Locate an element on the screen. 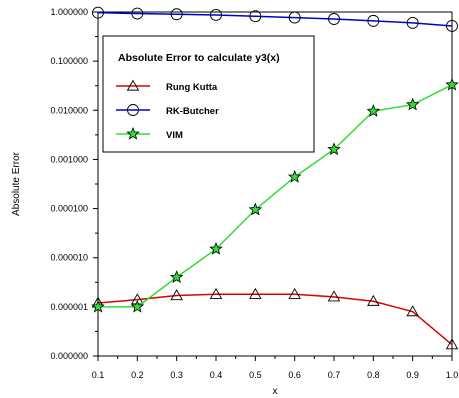 The image size is (459, 398). x-axis-title: x is located at coordinates (275, 391).